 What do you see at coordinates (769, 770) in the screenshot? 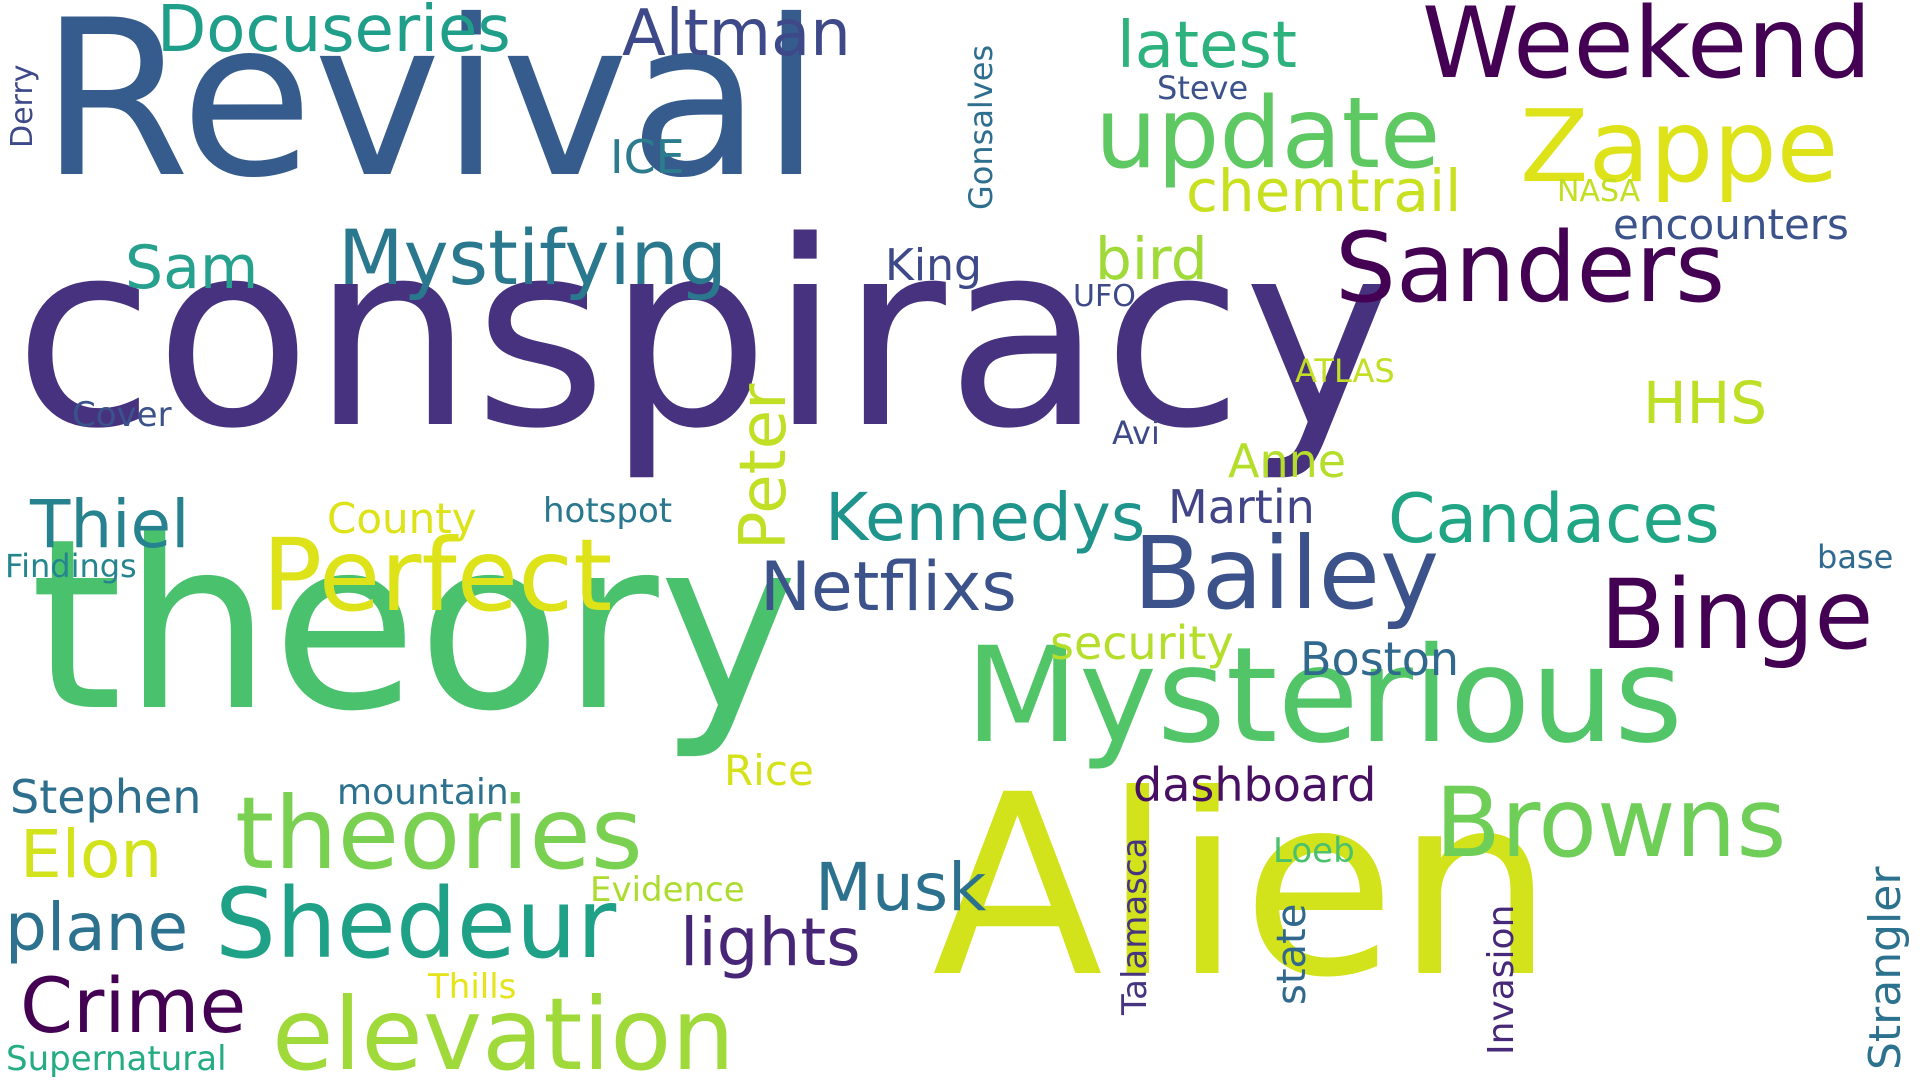
I see `word-rice: Rice` at bounding box center [769, 770].